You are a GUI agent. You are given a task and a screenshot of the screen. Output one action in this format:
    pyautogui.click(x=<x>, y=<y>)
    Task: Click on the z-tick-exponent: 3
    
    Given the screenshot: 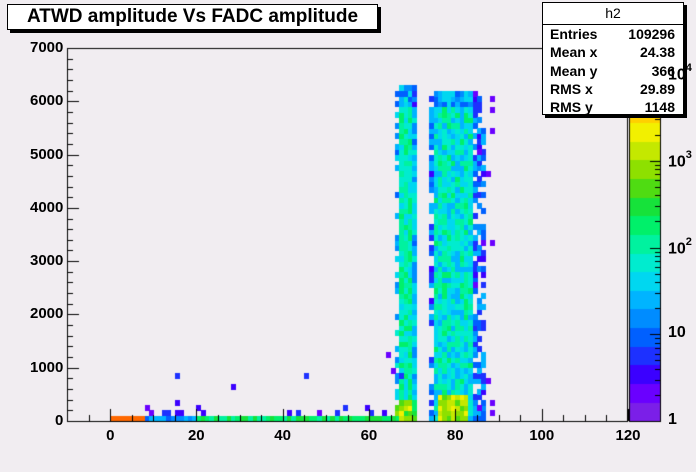 What is the action you would take?
    pyautogui.click(x=688, y=154)
    